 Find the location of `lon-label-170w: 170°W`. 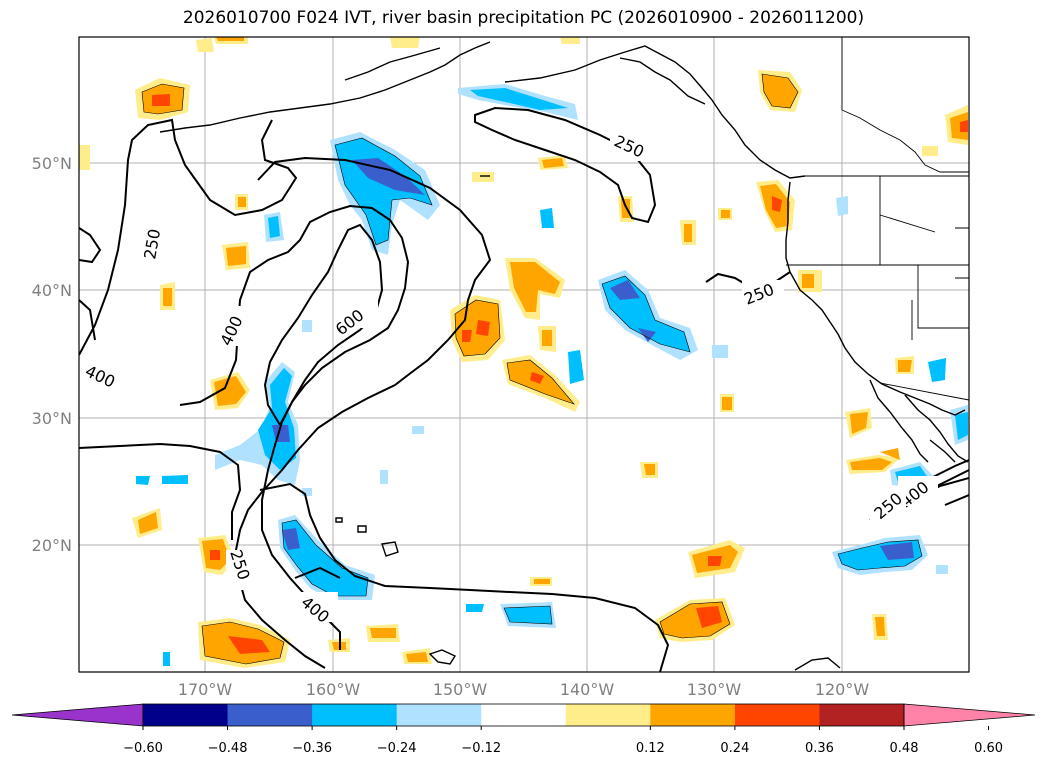

lon-label-170w: 170°W is located at coordinates (205, 689).